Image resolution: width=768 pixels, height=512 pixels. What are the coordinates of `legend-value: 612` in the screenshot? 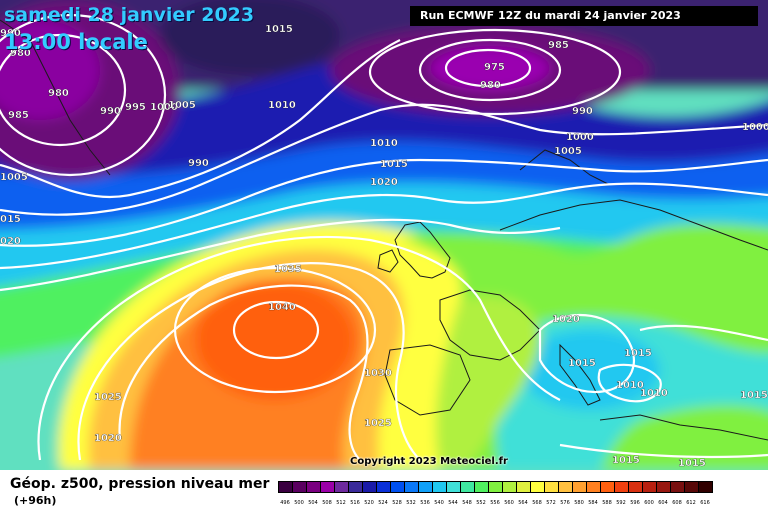 It's located at (691, 503).